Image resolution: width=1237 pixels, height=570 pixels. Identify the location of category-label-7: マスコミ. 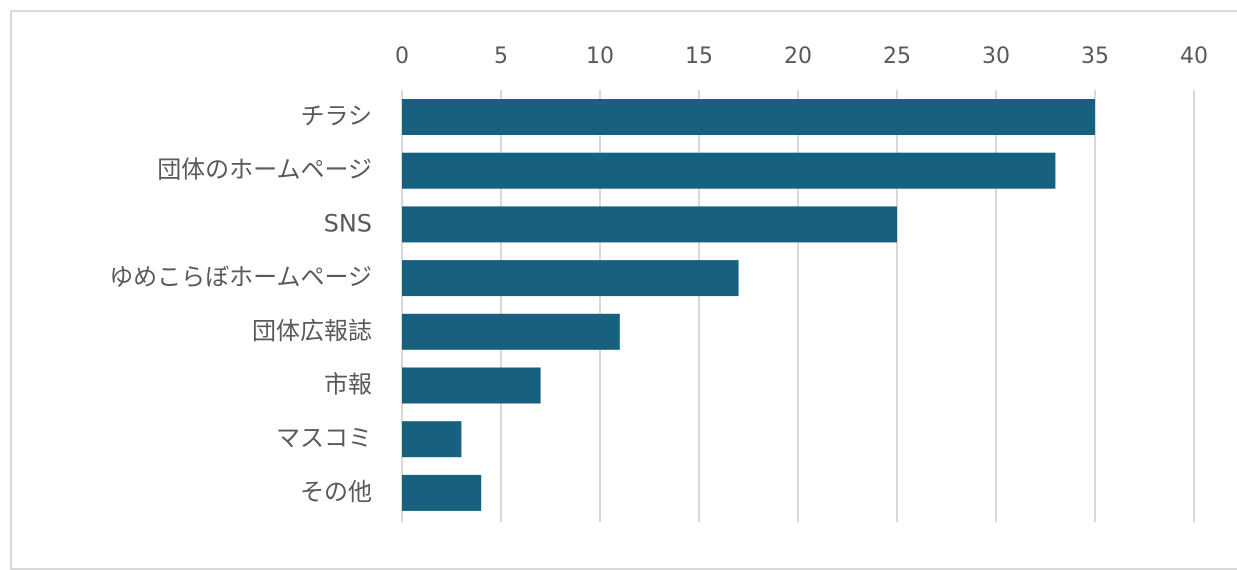
(324, 438).